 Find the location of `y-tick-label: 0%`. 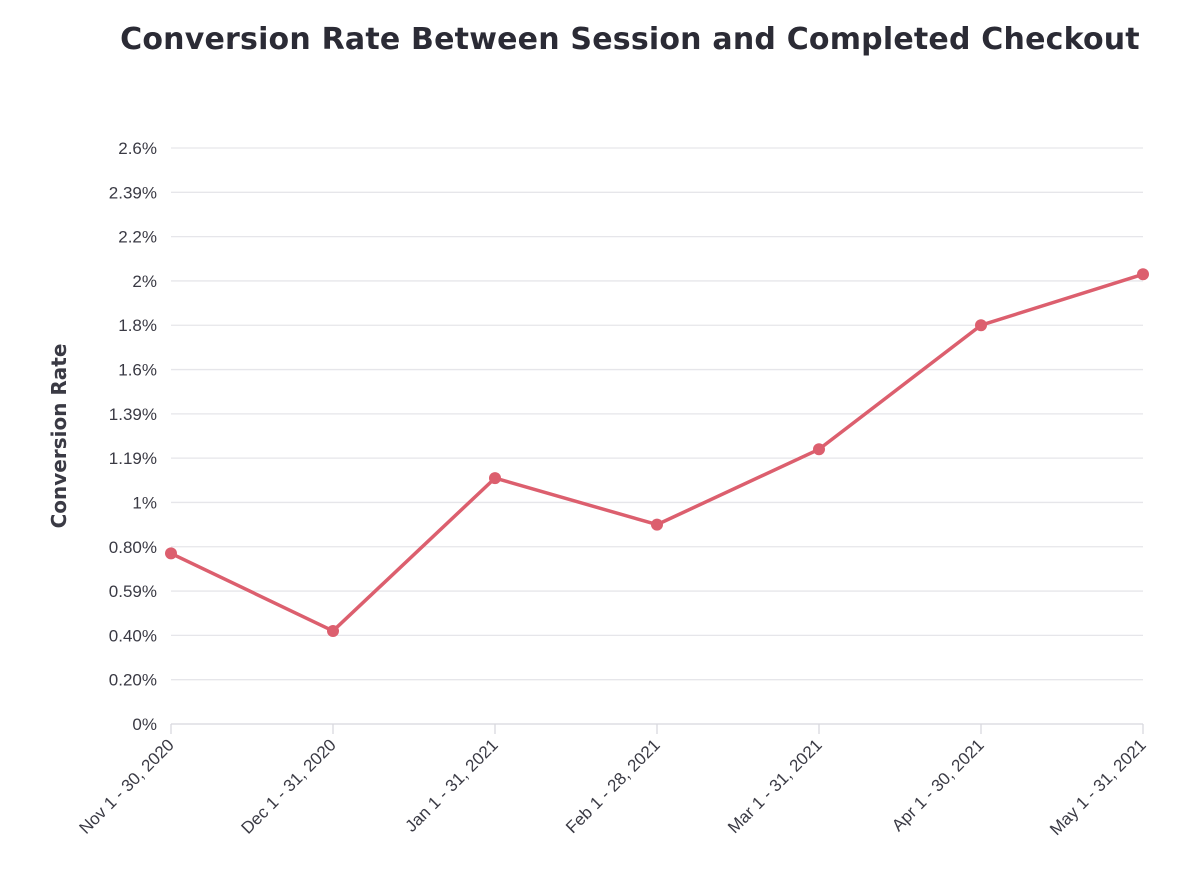

y-tick-label: 0% is located at coordinates (144, 724).